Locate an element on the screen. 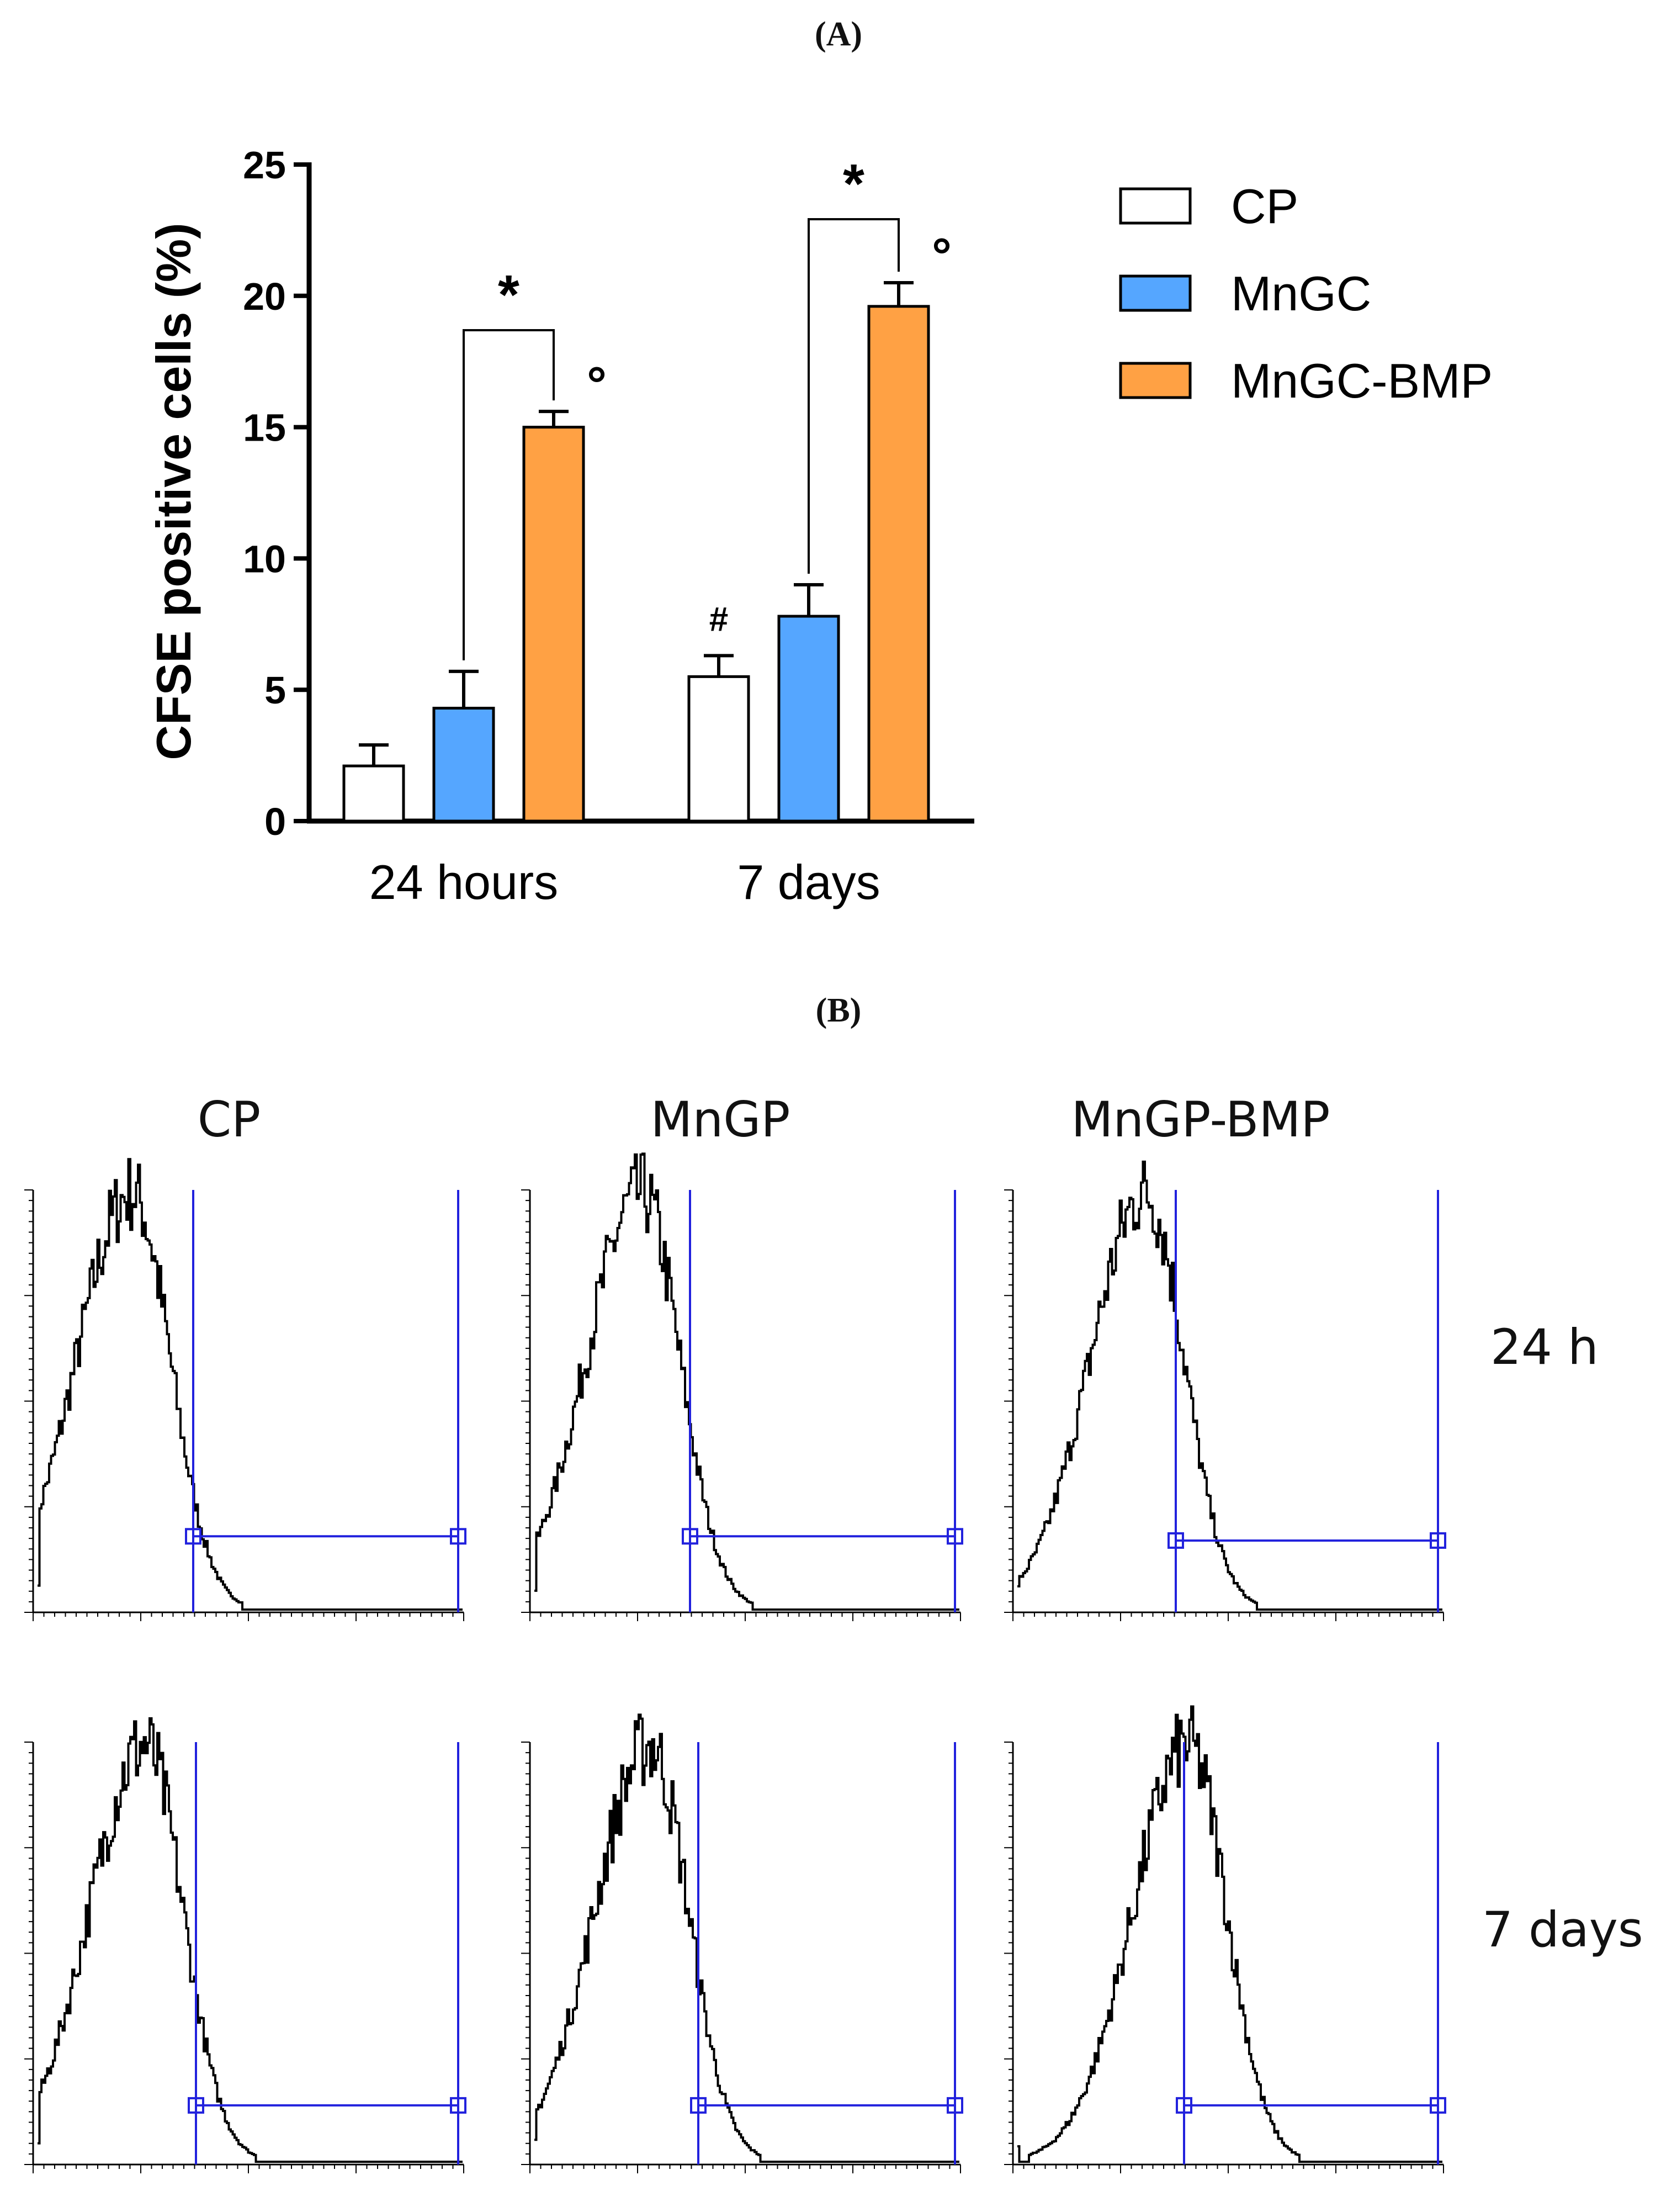 Image resolution: width=1677 pixels, height=2212 pixels. row-label: 24 h is located at coordinates (1544, 1347).